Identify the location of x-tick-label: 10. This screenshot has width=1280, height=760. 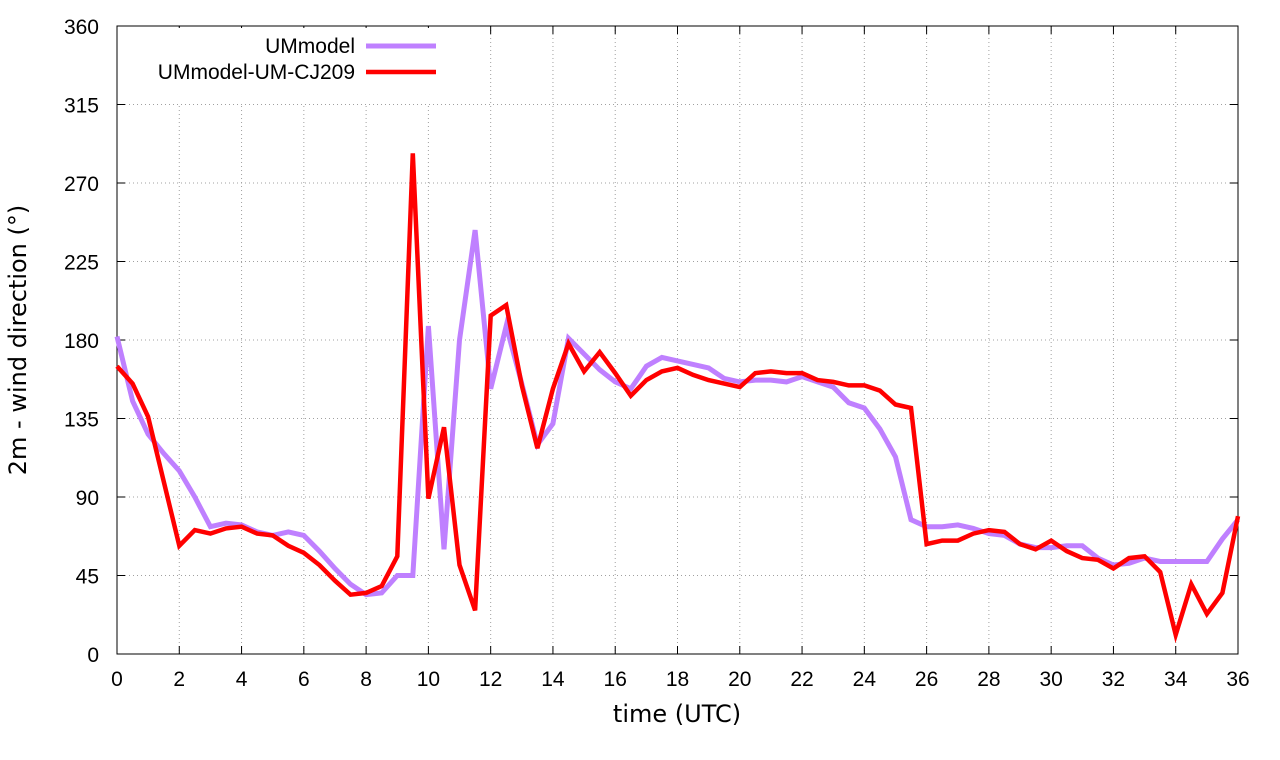
(428, 679).